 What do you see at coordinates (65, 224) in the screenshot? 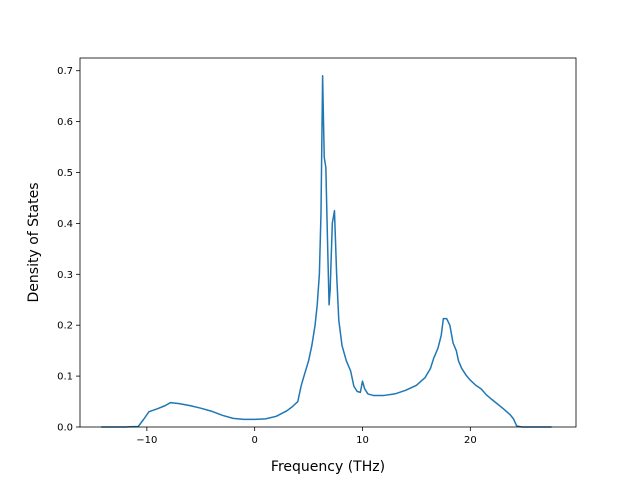
I see `y-tick-label: 0.4` at bounding box center [65, 224].